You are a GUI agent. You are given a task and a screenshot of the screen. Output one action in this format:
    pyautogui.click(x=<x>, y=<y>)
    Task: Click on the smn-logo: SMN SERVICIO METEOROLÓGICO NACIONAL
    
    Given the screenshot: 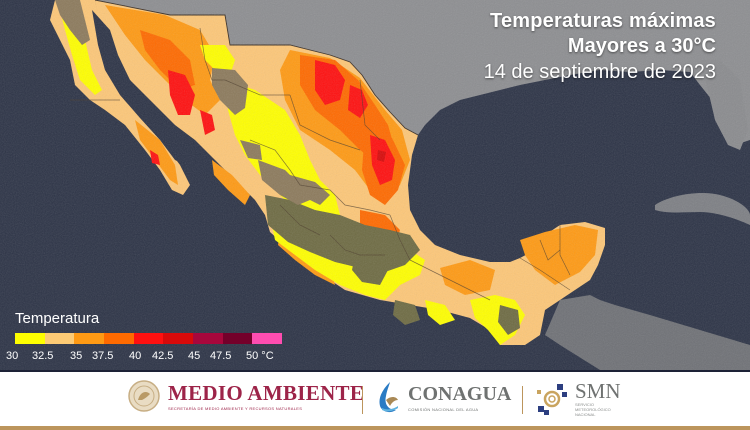 What is the action you would take?
    pyautogui.click(x=578, y=398)
    